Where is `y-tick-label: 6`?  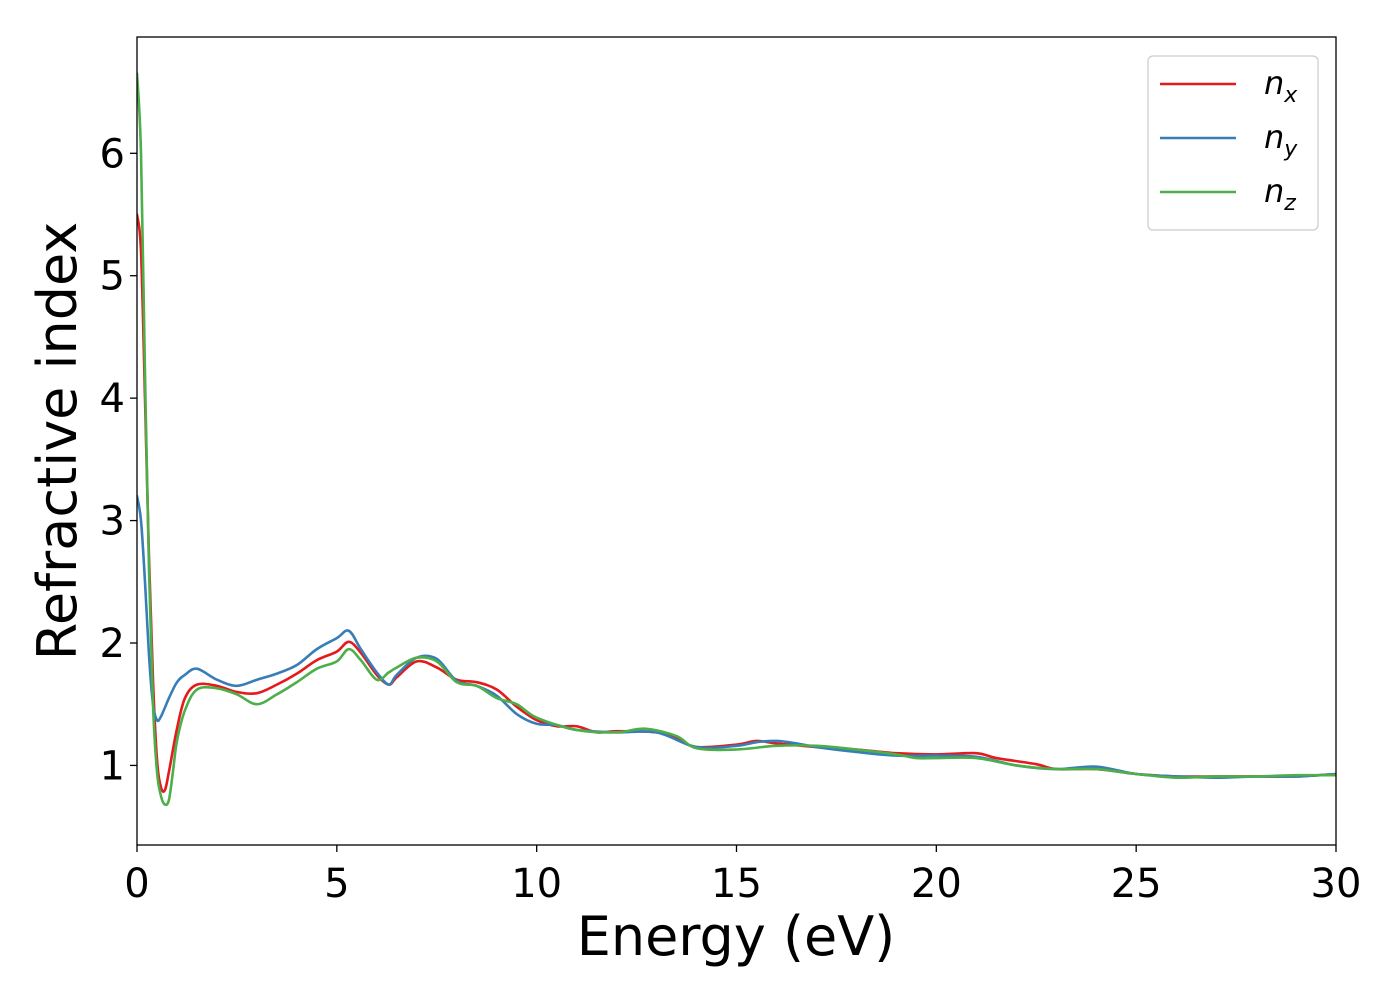 y-tick-label: 6 is located at coordinates (112, 154).